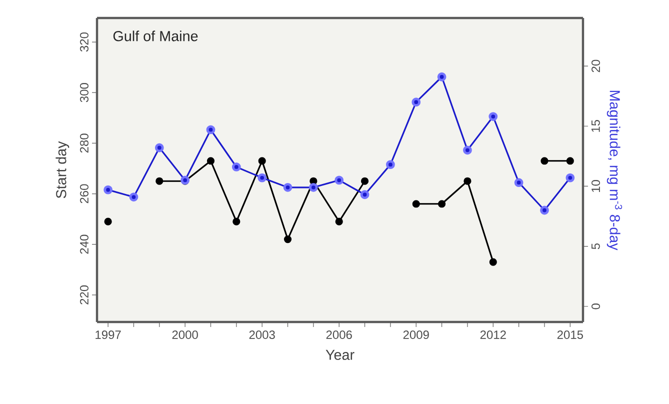  What do you see at coordinates (84, 92) in the screenshot?
I see `y-tick-label: 300` at bounding box center [84, 92].